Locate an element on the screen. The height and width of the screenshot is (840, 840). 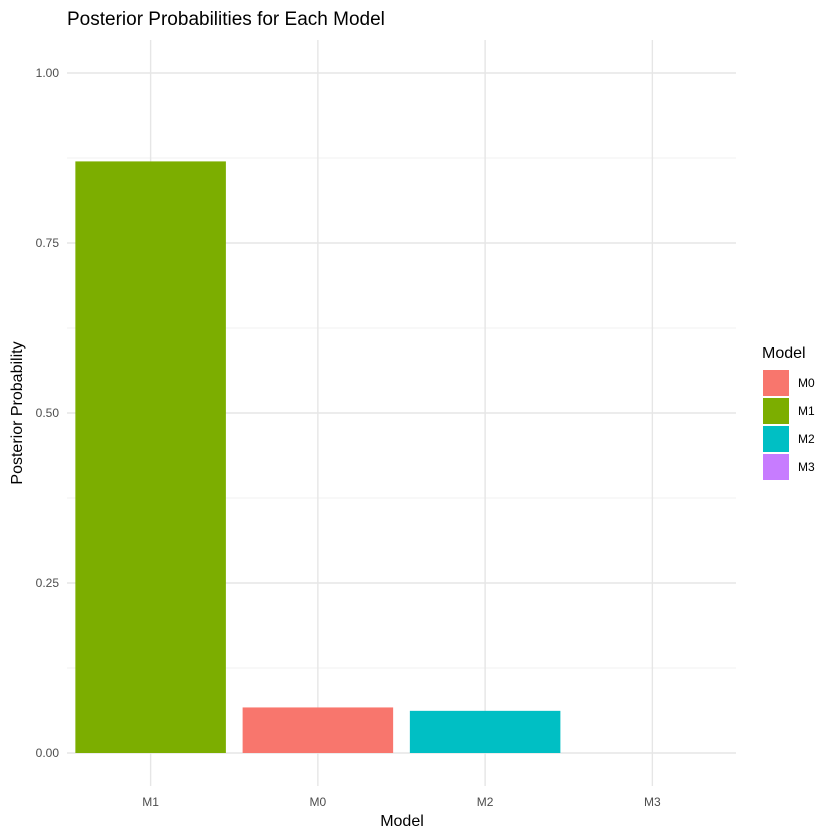
y-tick-label: 0.75 is located at coordinates (48, 243).